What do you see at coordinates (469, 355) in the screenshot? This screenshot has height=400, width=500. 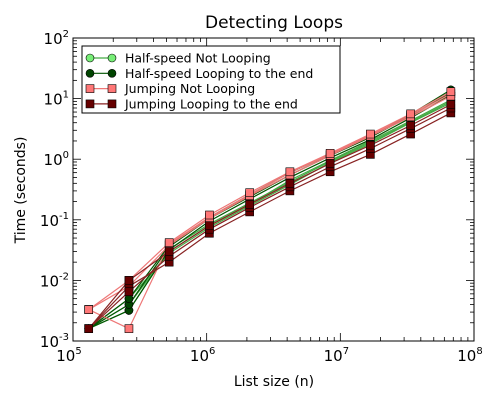 I see `x-tick-label: 10⁸` at bounding box center [469, 355].